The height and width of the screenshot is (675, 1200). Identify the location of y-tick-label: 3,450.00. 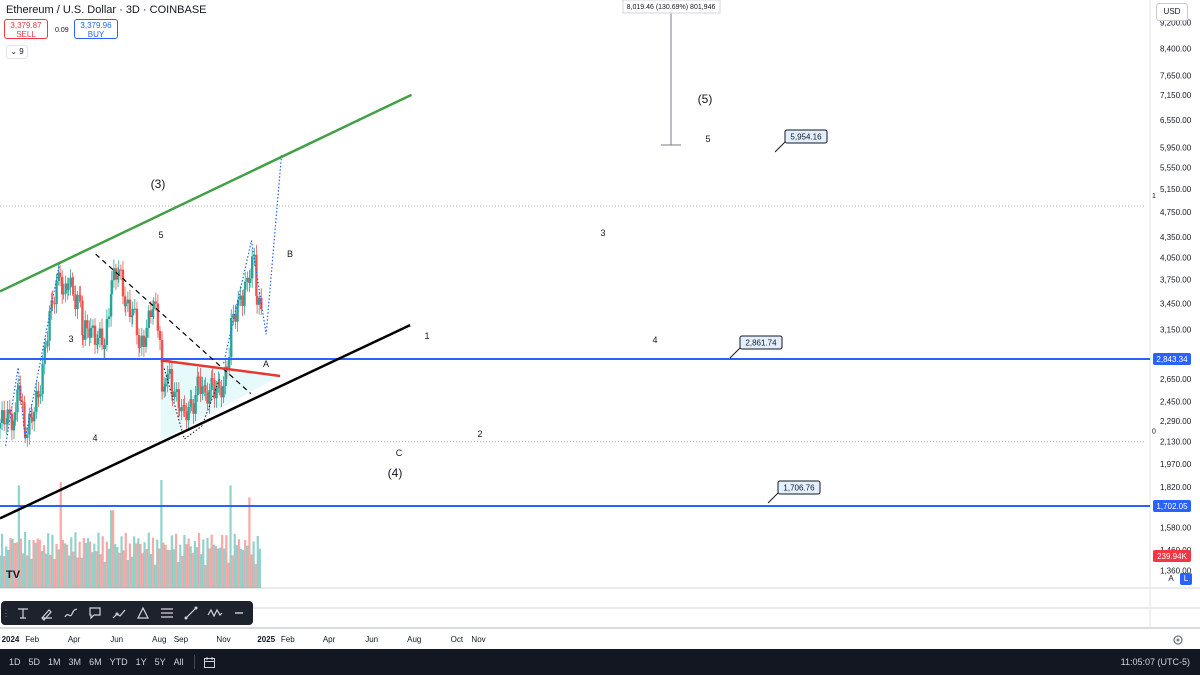
(1176, 304).